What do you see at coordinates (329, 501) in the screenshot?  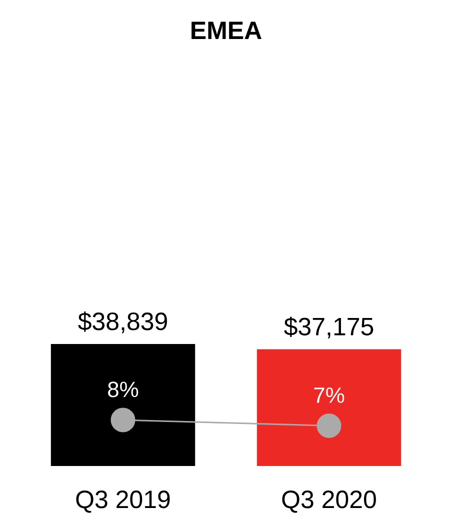 I see `x-tick-label: Q3 2020` at bounding box center [329, 501].